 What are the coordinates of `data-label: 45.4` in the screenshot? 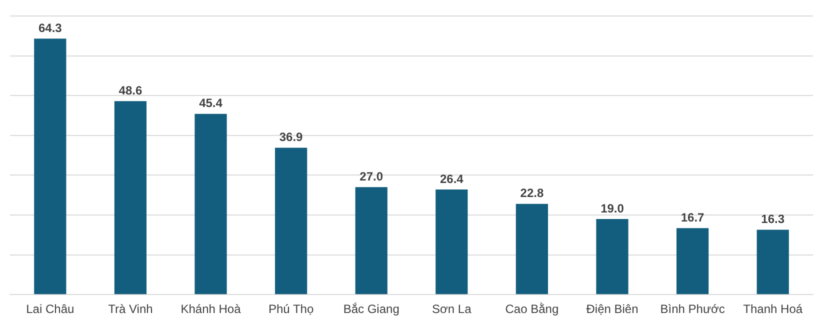 It's located at (211, 103).